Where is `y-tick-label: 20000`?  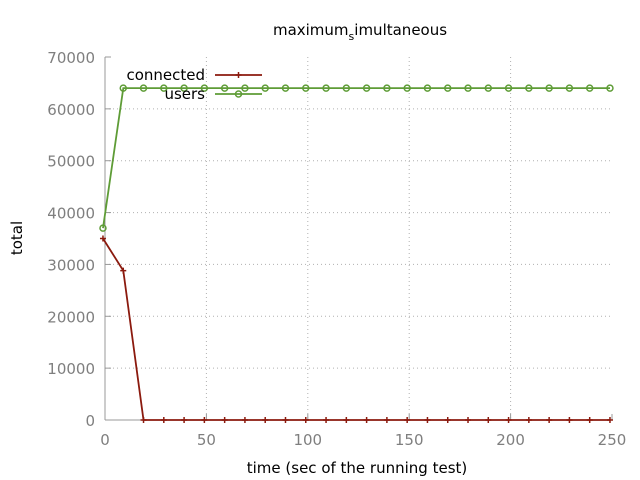 y-tick-label: 20000 is located at coordinates (71, 317).